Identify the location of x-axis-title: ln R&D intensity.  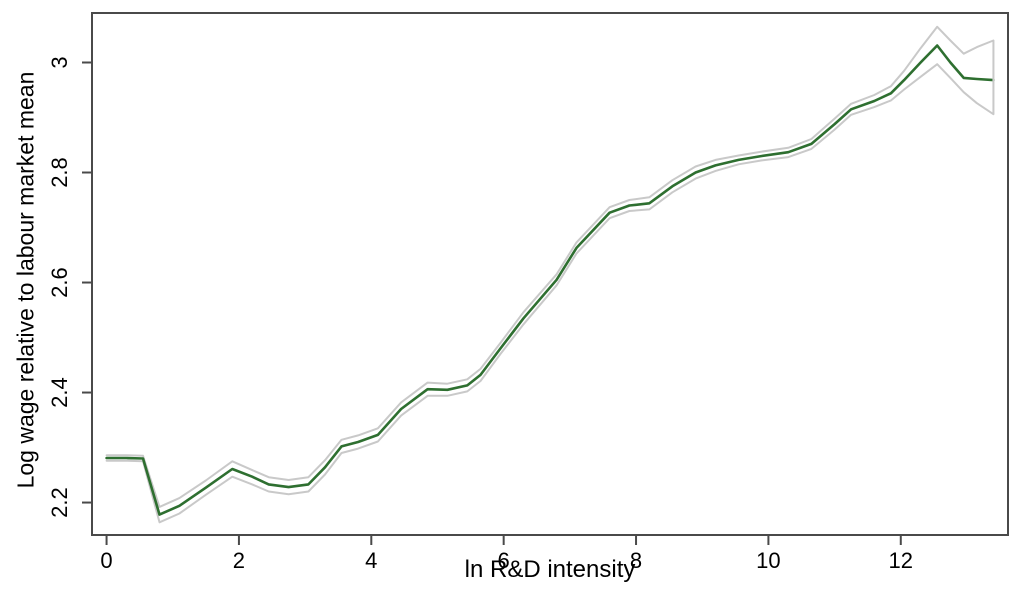
(550, 569).